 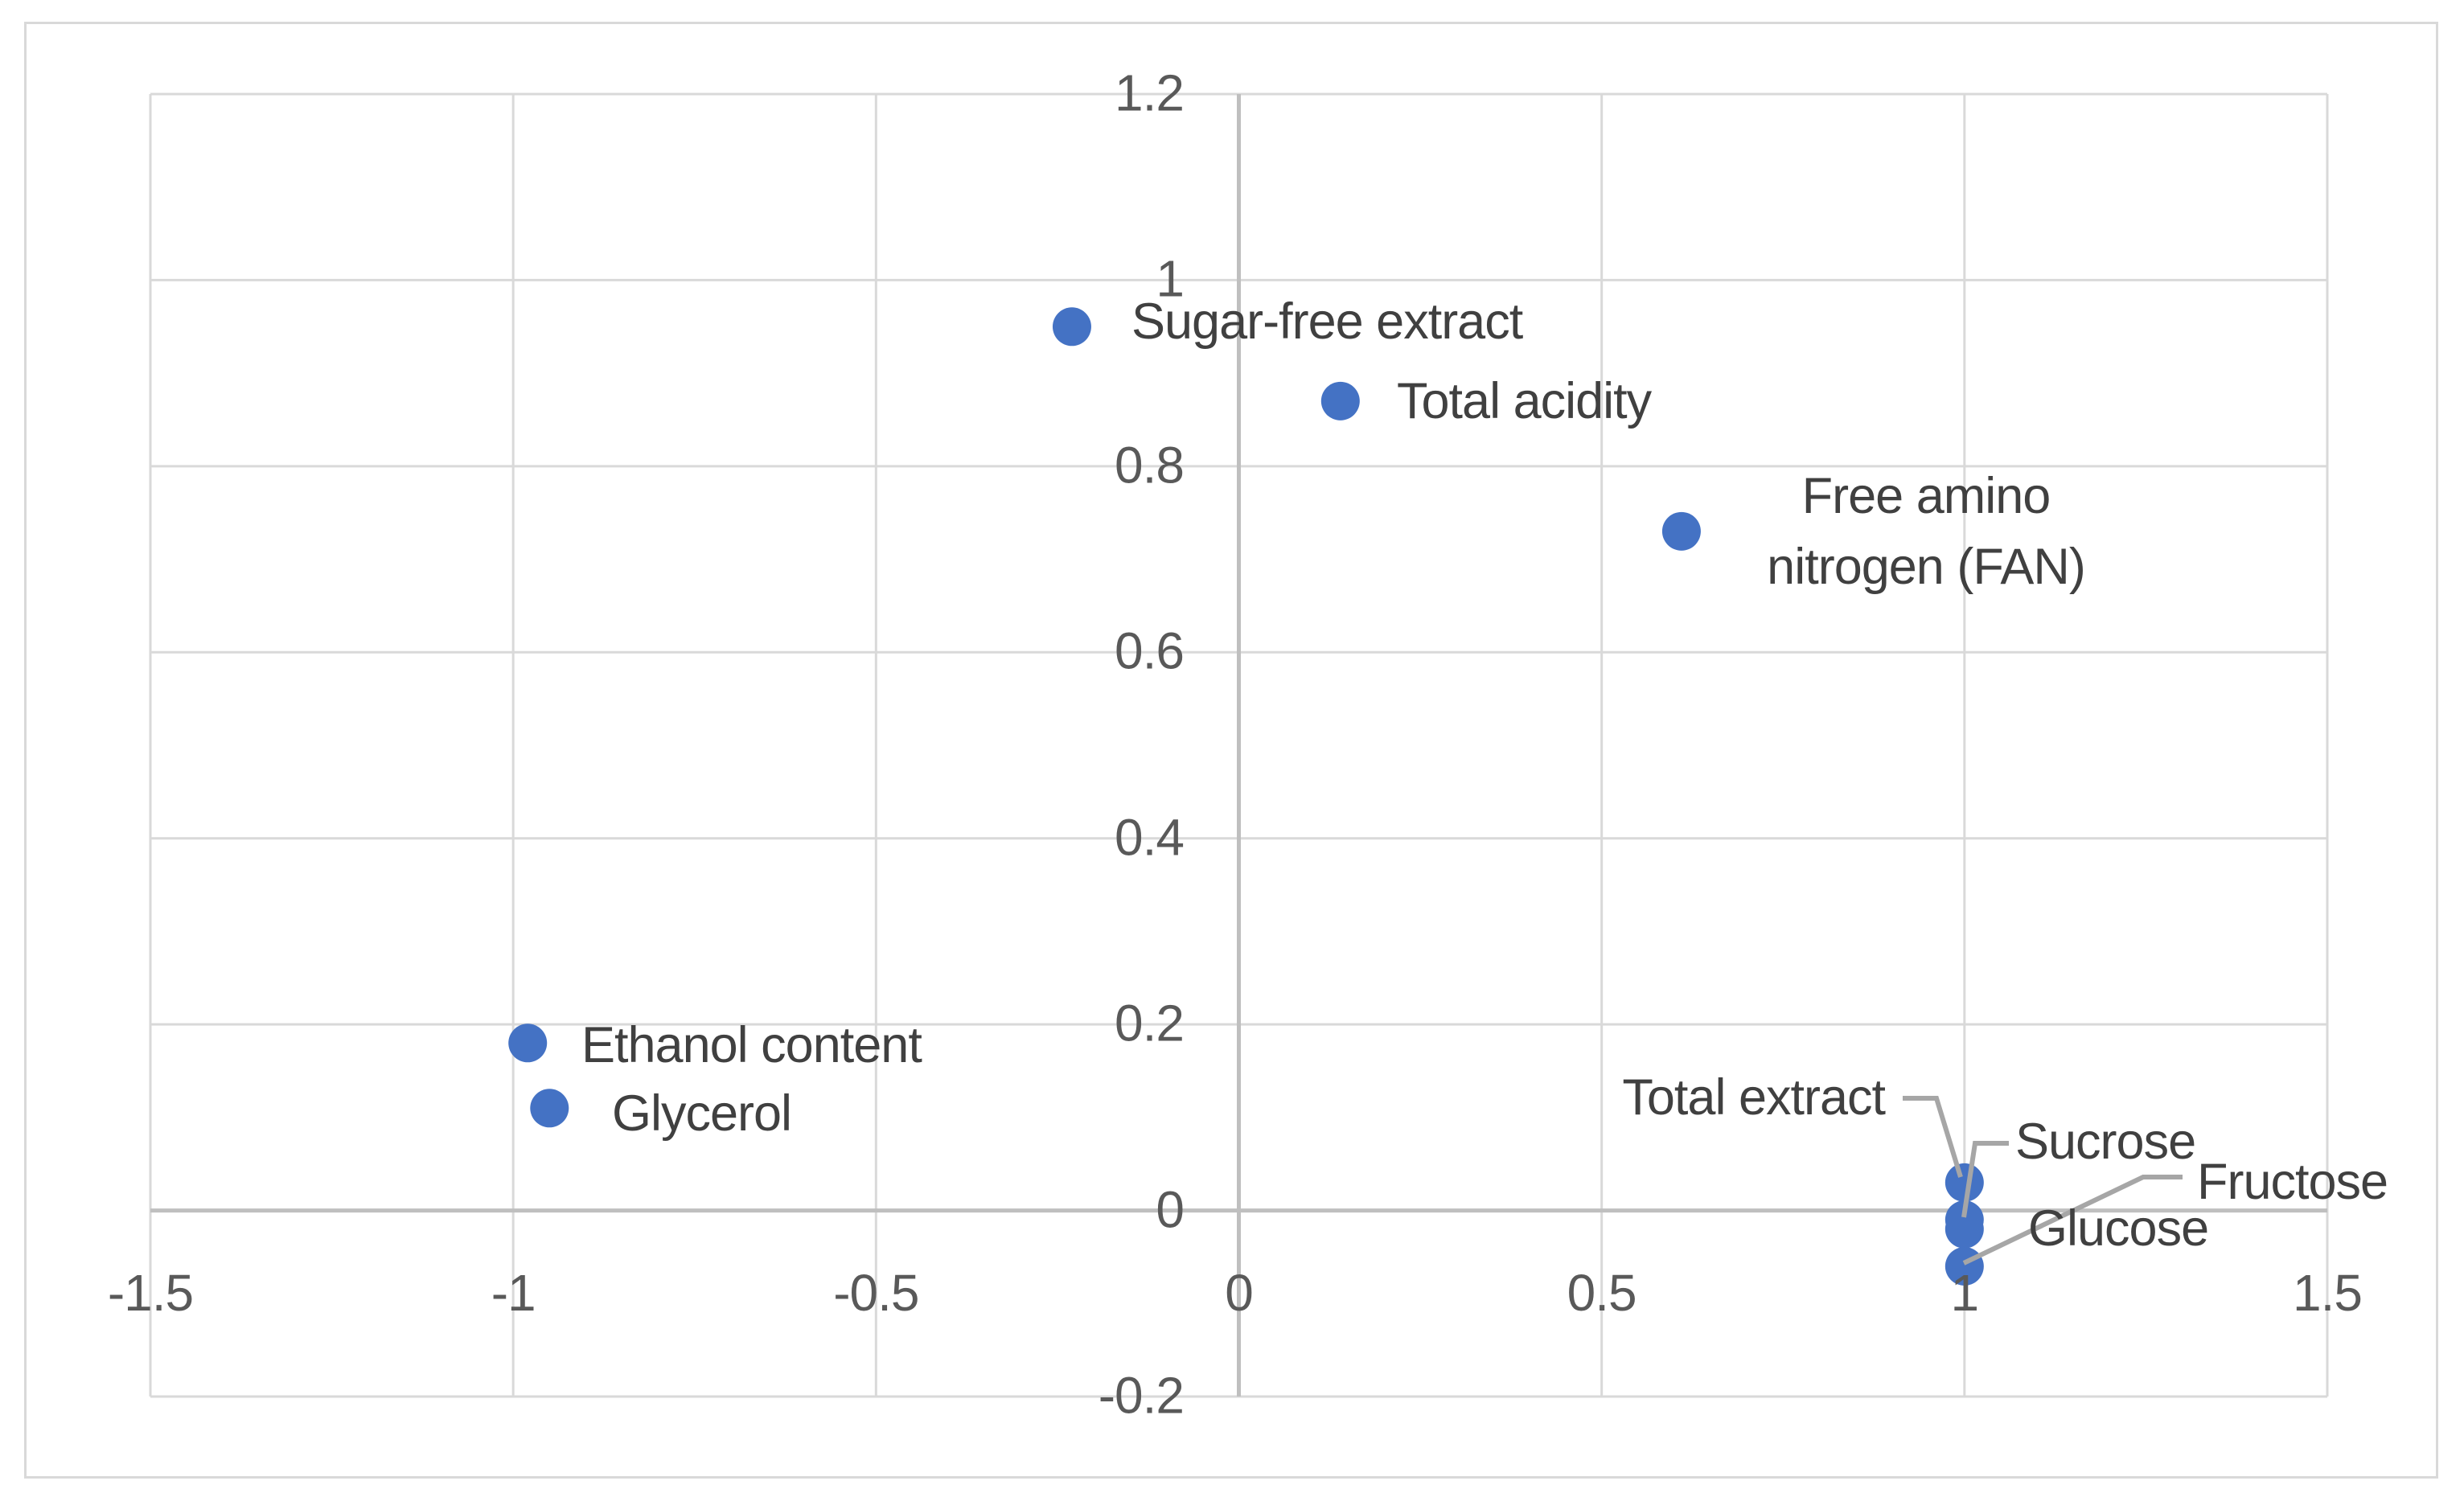 I want to click on data-point-total-extract, so click(x=1964, y=1182).